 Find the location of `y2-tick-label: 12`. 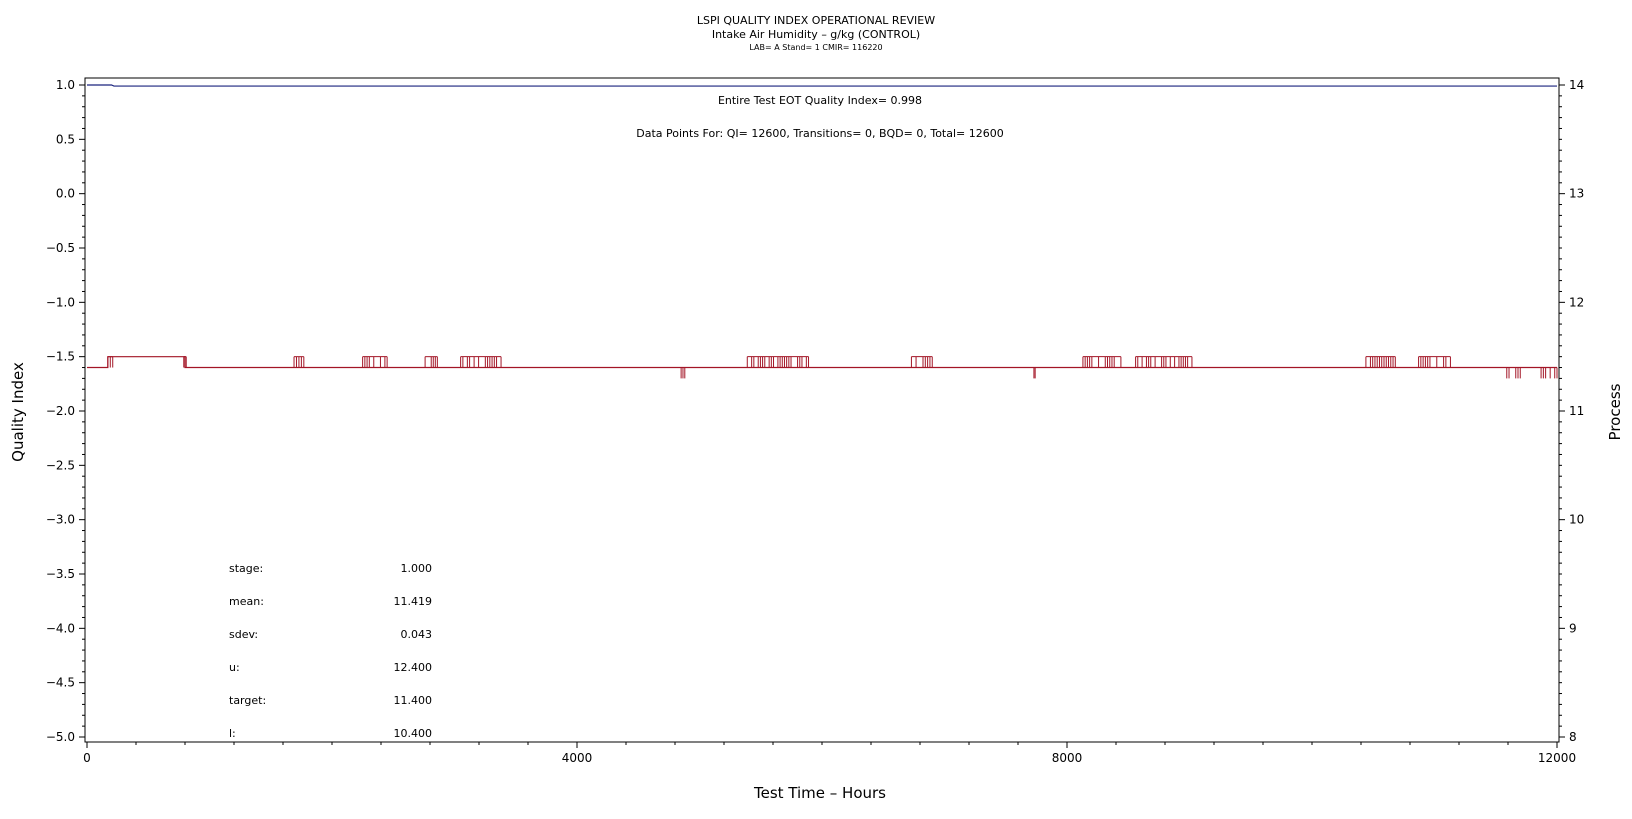

y2-tick-label: 12 is located at coordinates (1576, 302).